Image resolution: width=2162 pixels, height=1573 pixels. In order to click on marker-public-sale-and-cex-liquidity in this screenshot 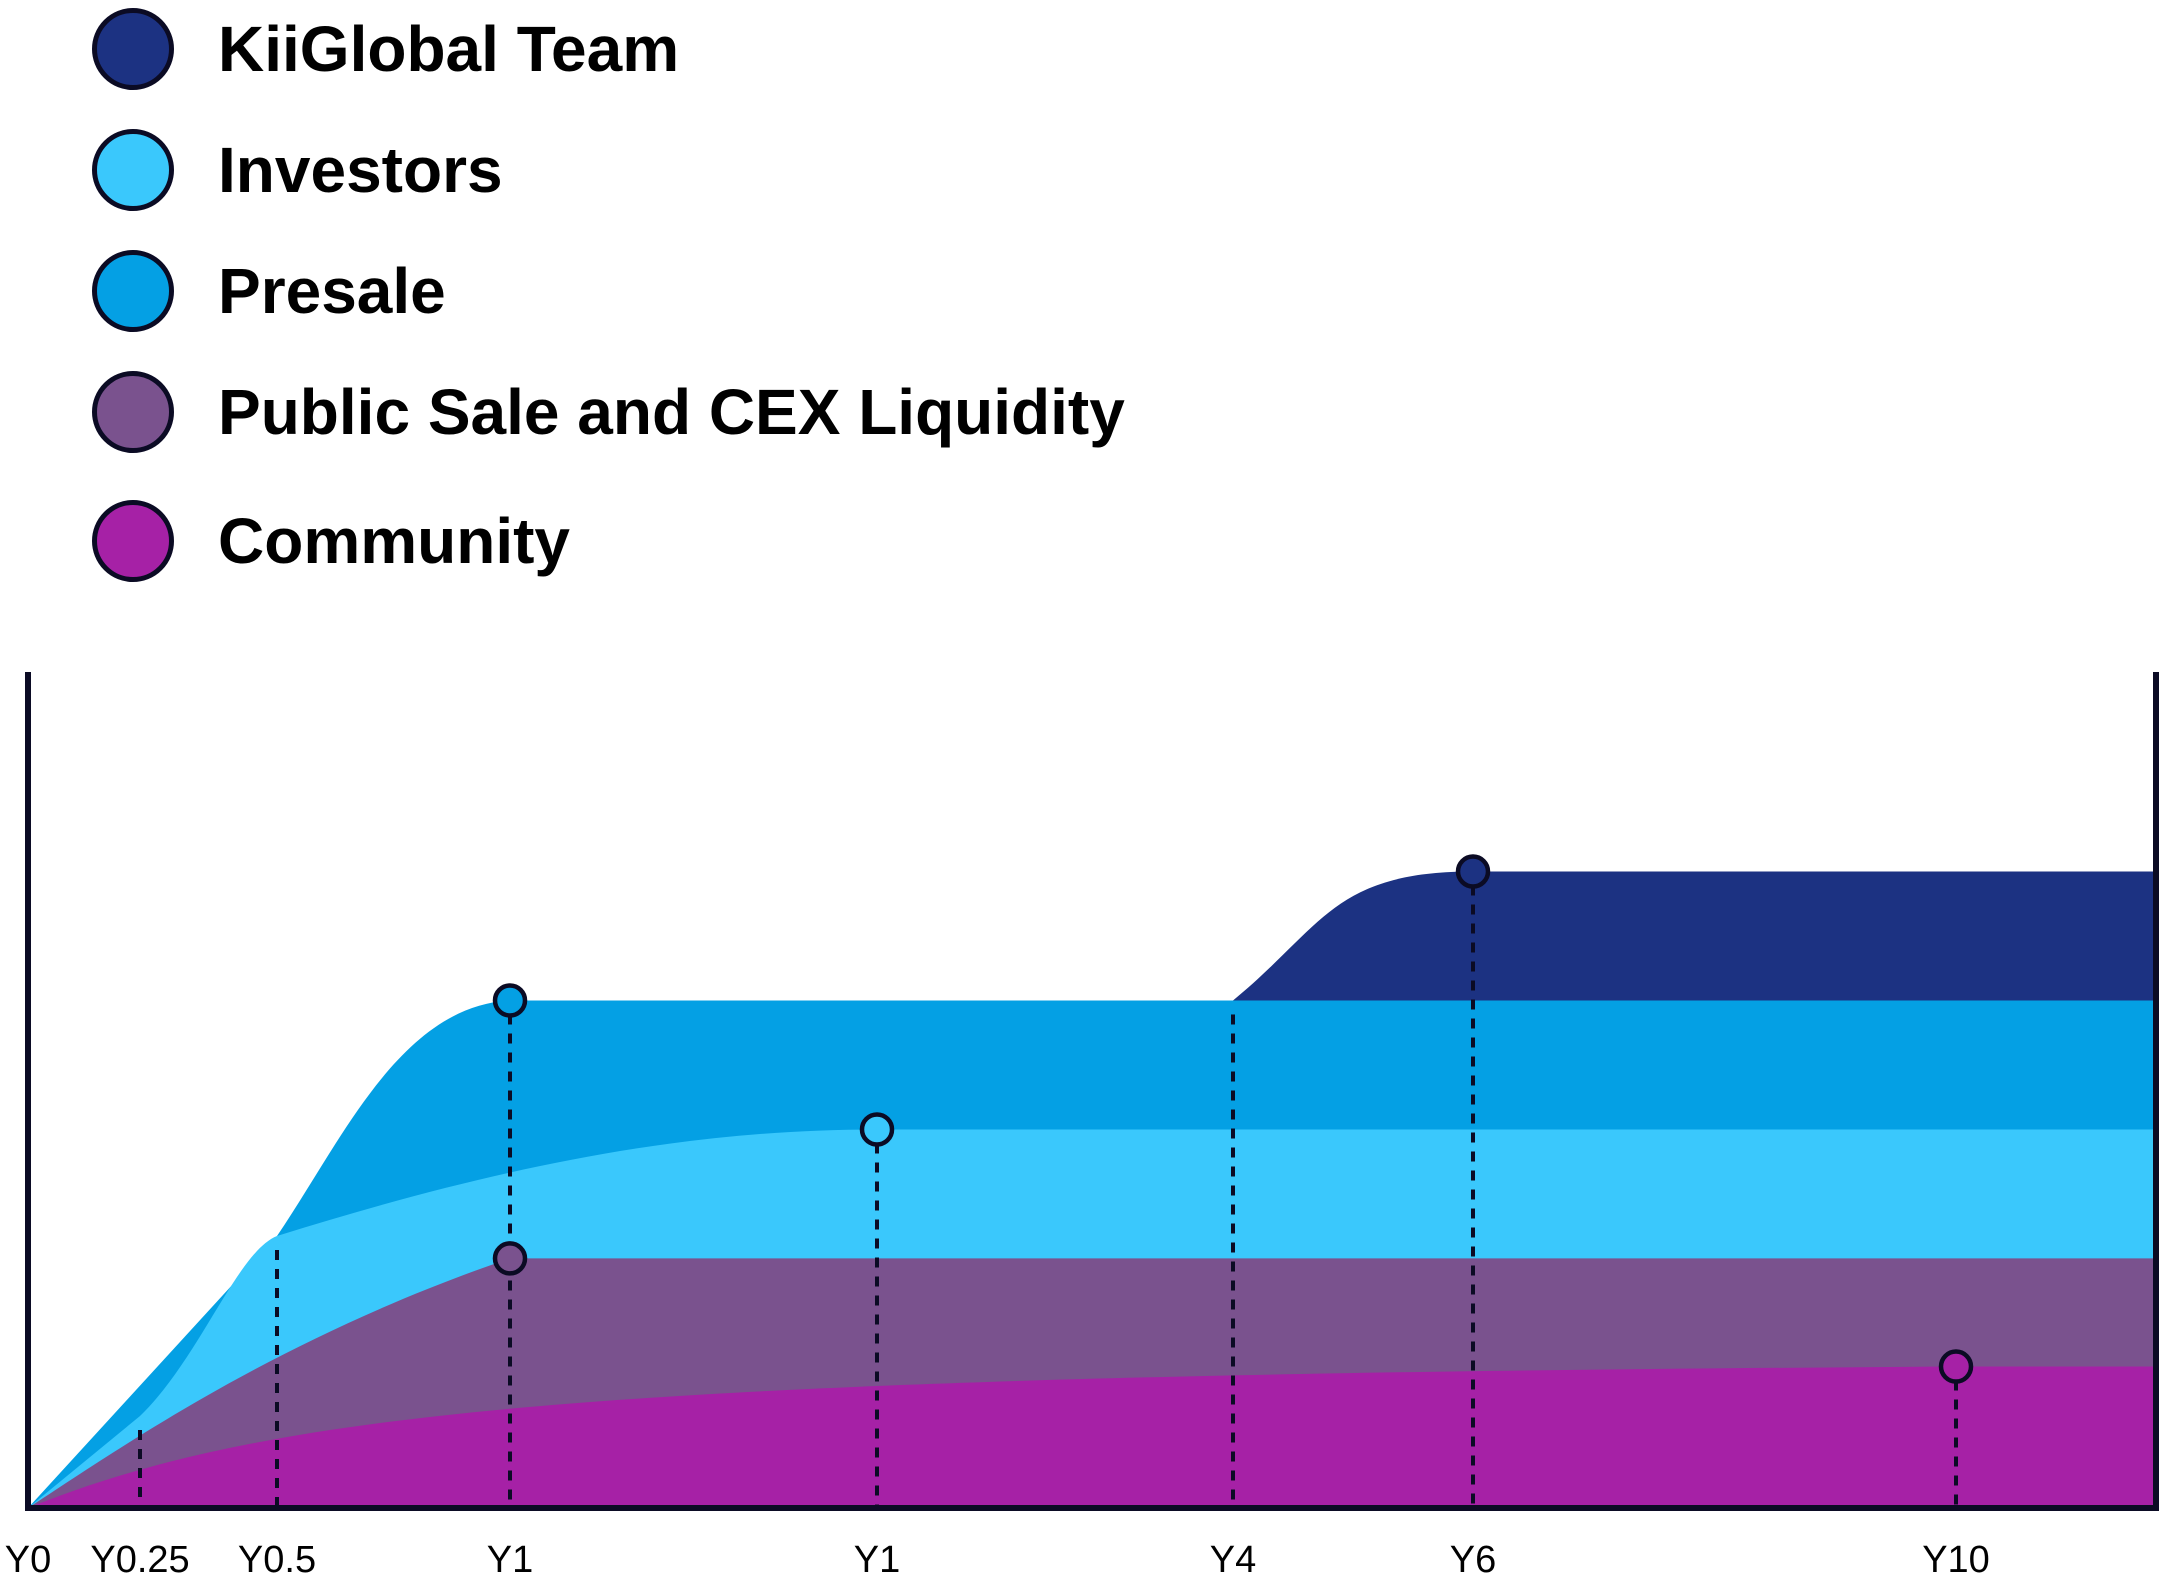, I will do `click(510, 1258)`.